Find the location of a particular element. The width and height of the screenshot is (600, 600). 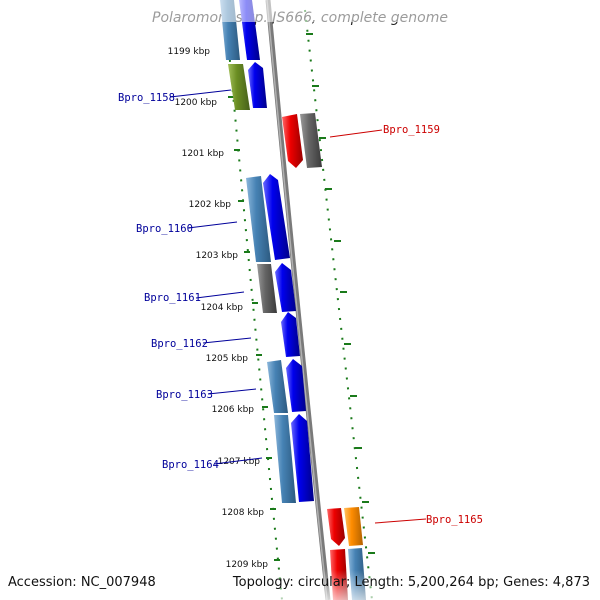

tick-label: 1203 kbp is located at coordinates (217, 256).